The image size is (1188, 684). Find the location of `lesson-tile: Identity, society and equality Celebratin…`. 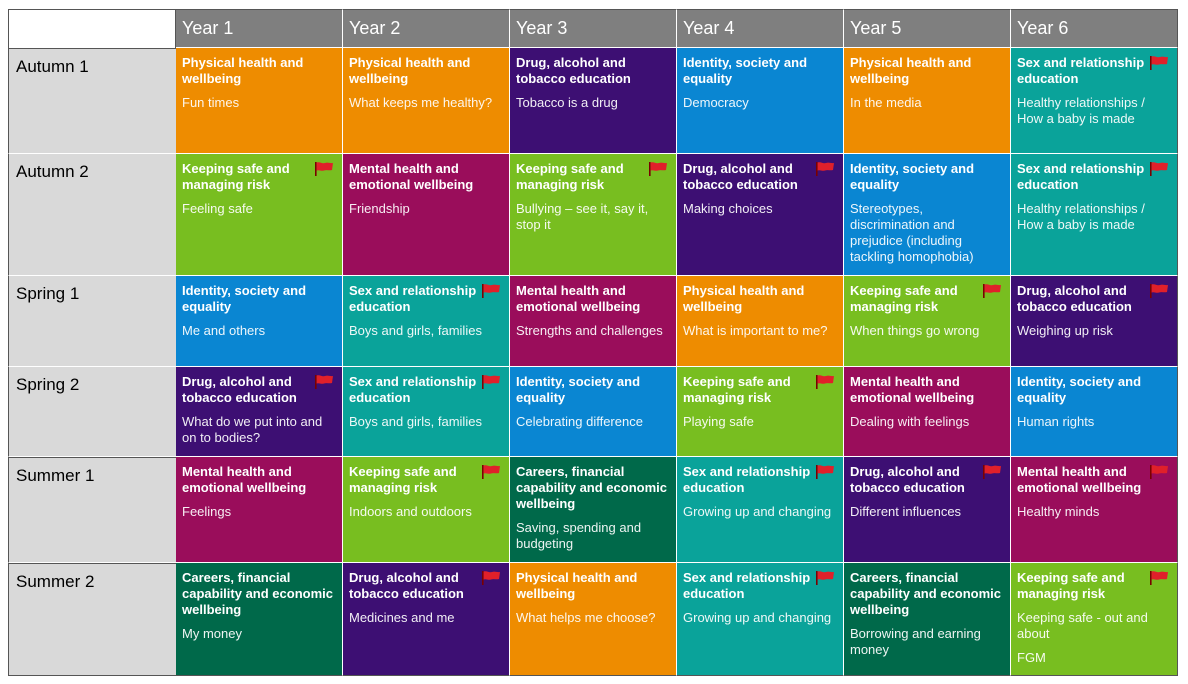

lesson-tile: Identity, society and equality Celebratin… is located at coordinates (593, 412).